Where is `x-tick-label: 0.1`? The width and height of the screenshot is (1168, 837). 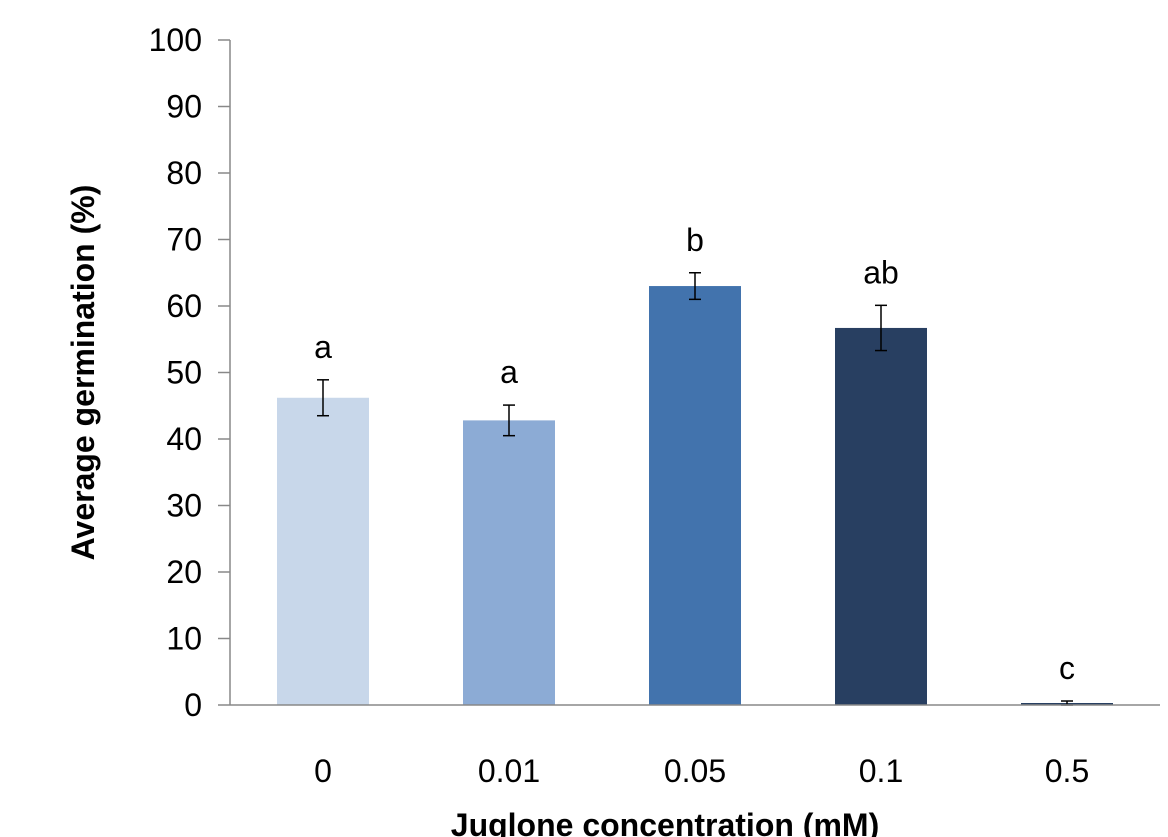
x-tick-label: 0.1 is located at coordinates (881, 771).